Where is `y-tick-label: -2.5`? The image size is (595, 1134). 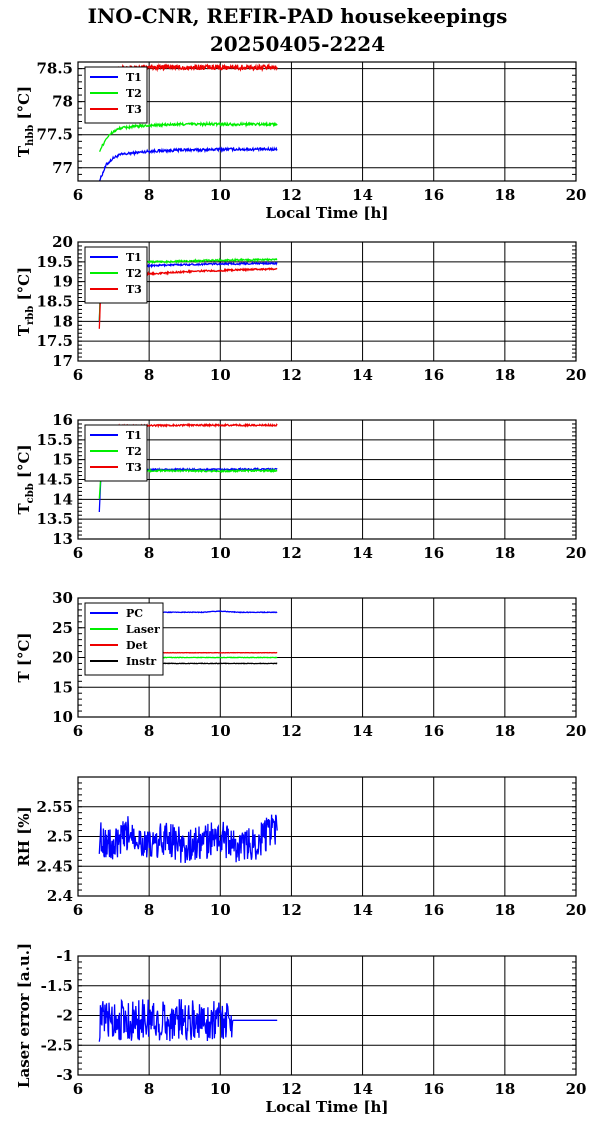
y-tick-label: -2.5 is located at coordinates (57, 1045).